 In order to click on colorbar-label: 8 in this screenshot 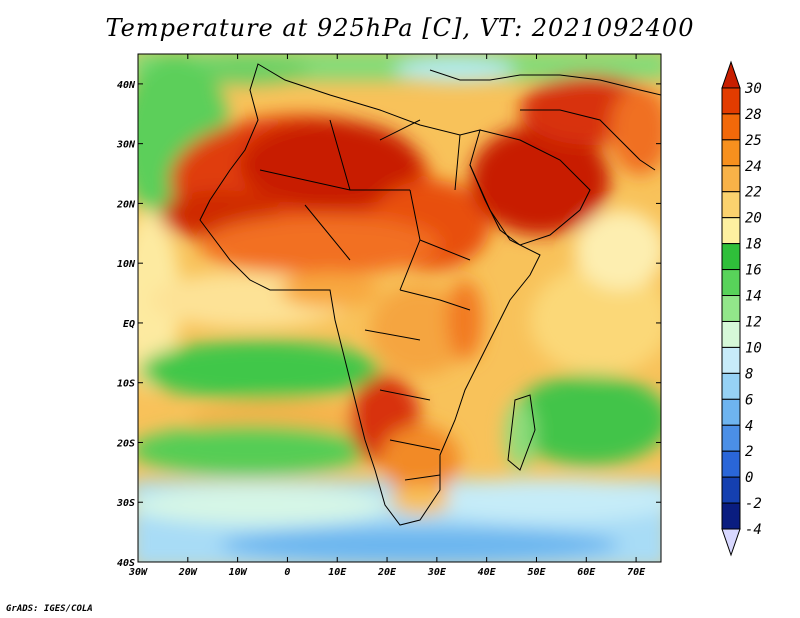, I will do `click(749, 374)`.